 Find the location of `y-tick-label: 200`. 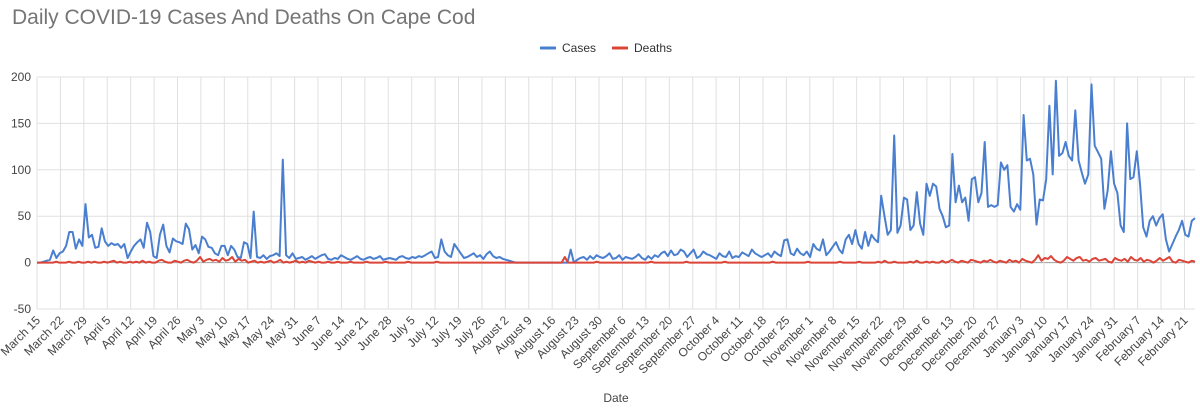

y-tick-label: 200 is located at coordinates (21, 77).